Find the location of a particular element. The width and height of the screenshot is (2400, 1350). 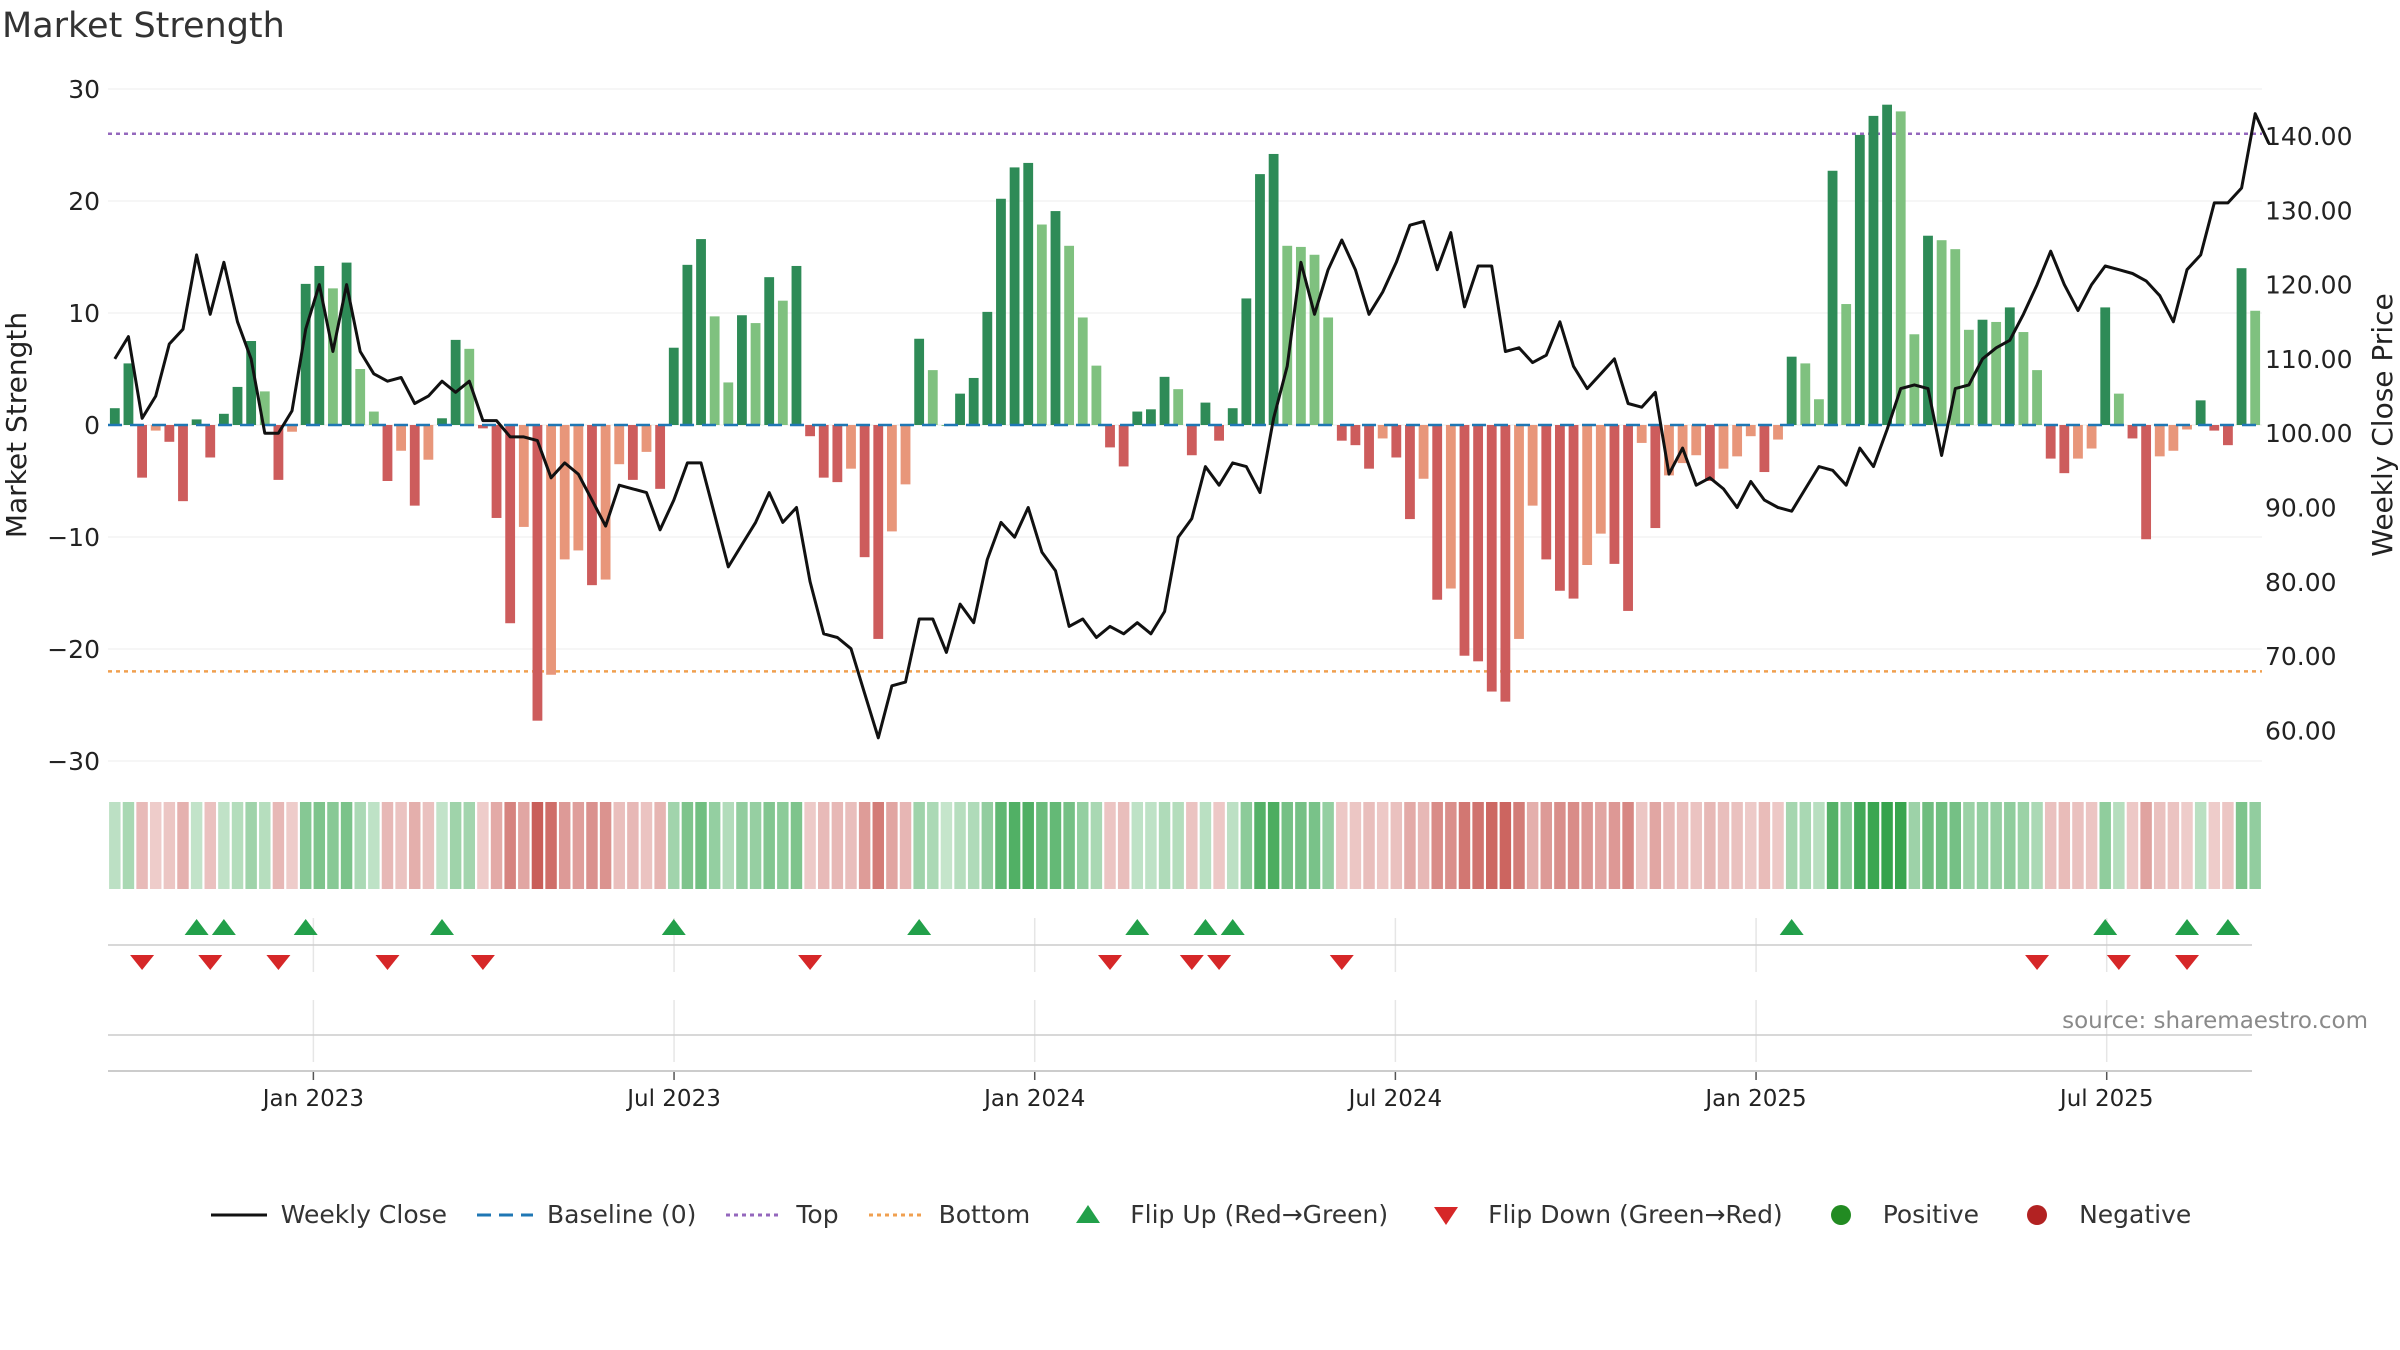

legend-bottom: Bottom is located at coordinates (949, 1214).